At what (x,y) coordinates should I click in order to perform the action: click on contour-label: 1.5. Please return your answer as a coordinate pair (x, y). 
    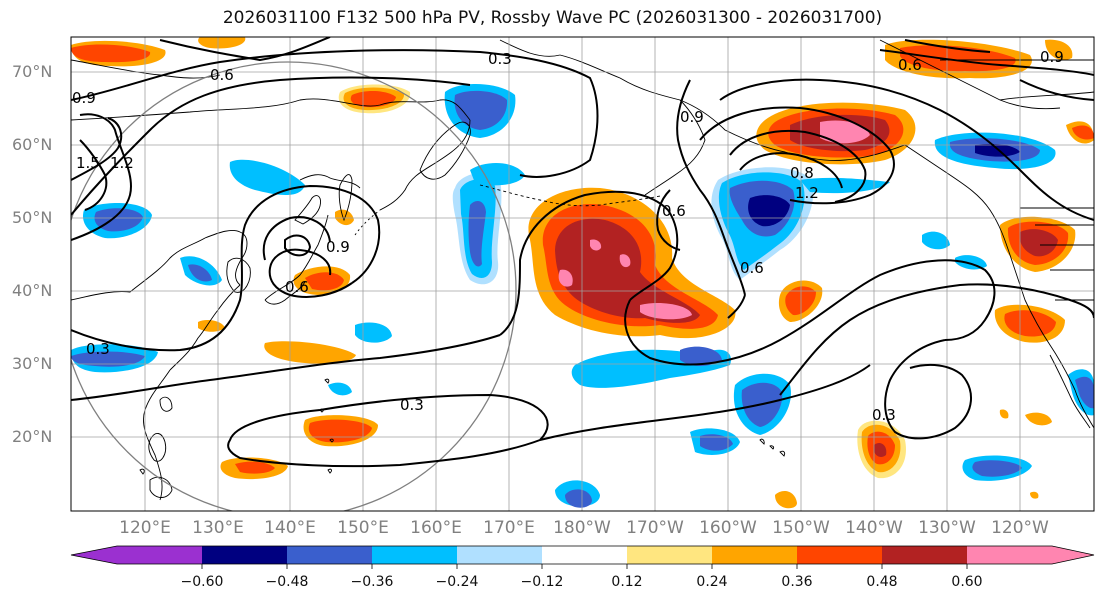
    Looking at the image, I should click on (88, 163).